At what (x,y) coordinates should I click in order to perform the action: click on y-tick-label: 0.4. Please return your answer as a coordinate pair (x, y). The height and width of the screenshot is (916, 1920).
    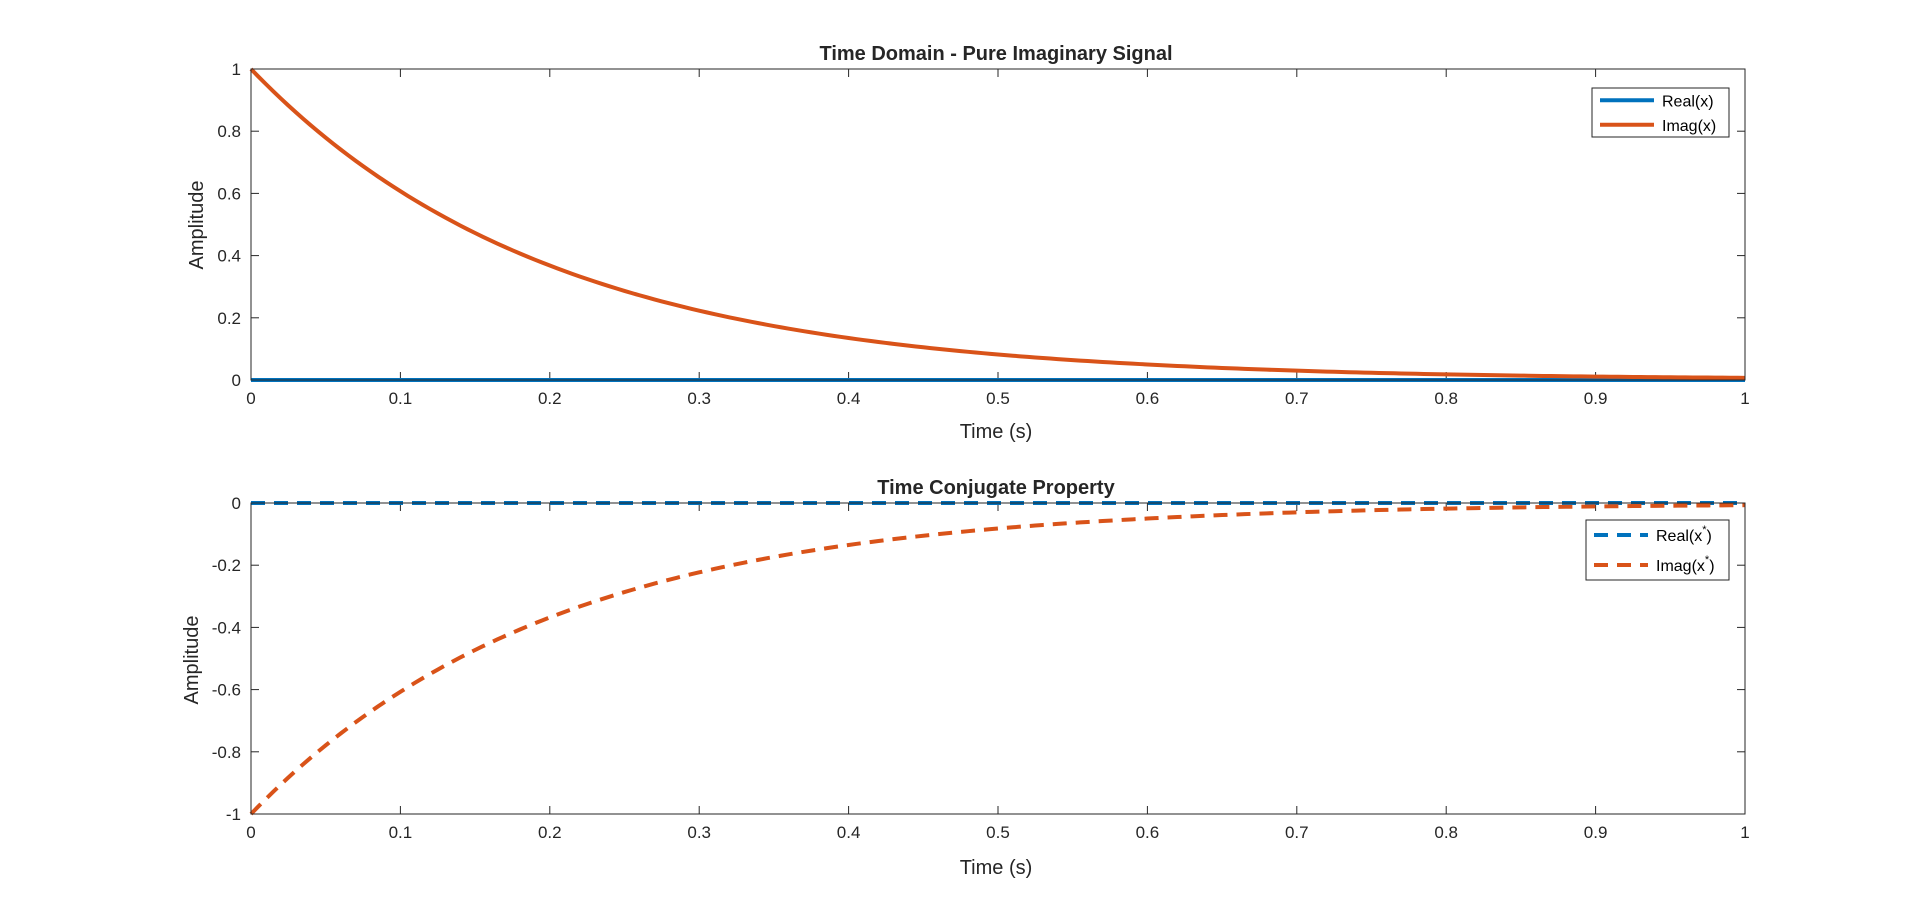
    Looking at the image, I should click on (229, 256).